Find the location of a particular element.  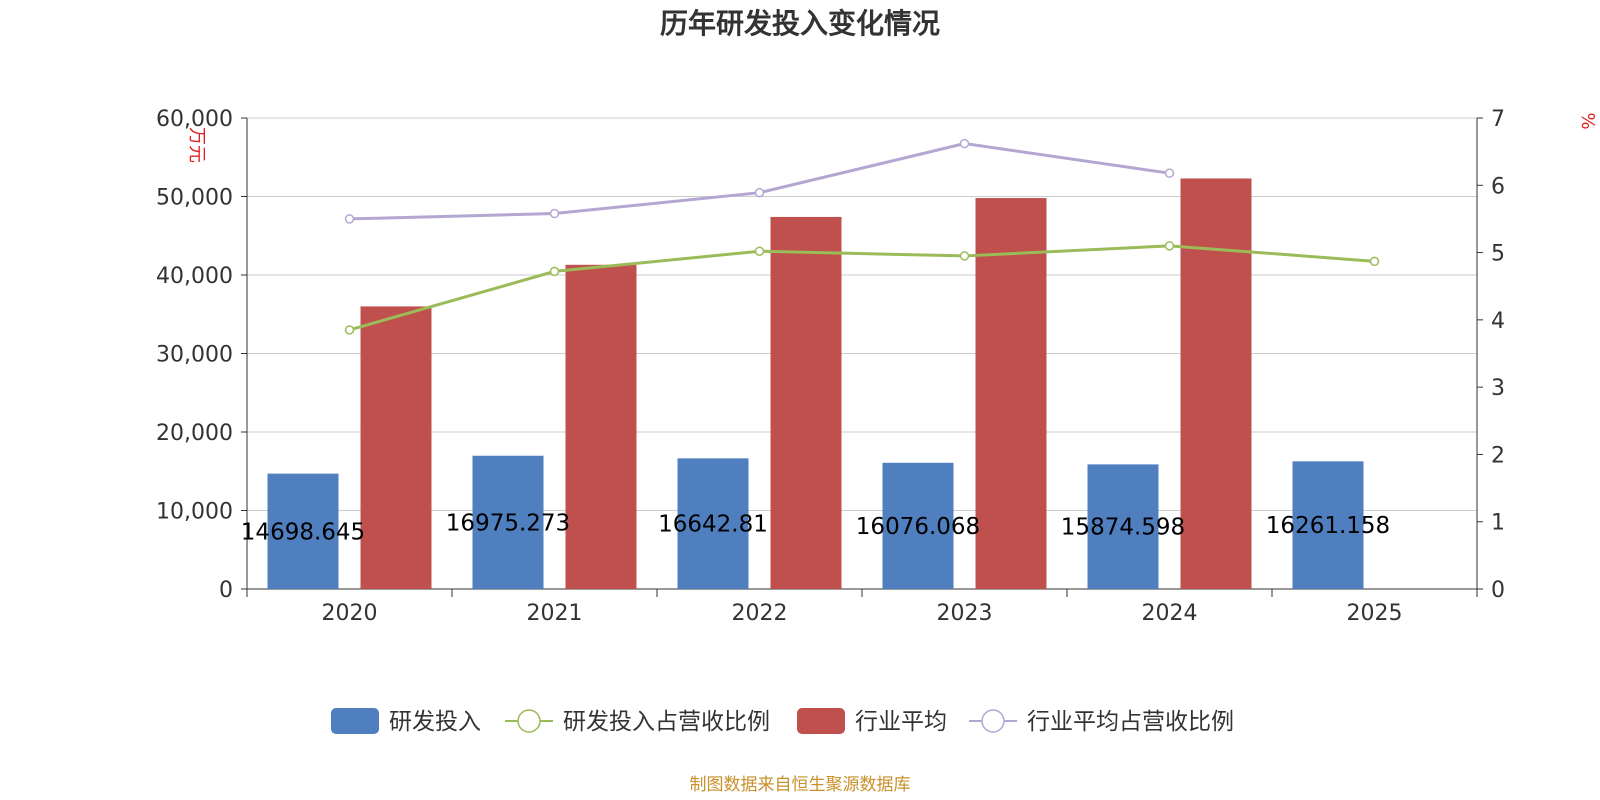

x-axis-tick-label: 2021 is located at coordinates (555, 613).